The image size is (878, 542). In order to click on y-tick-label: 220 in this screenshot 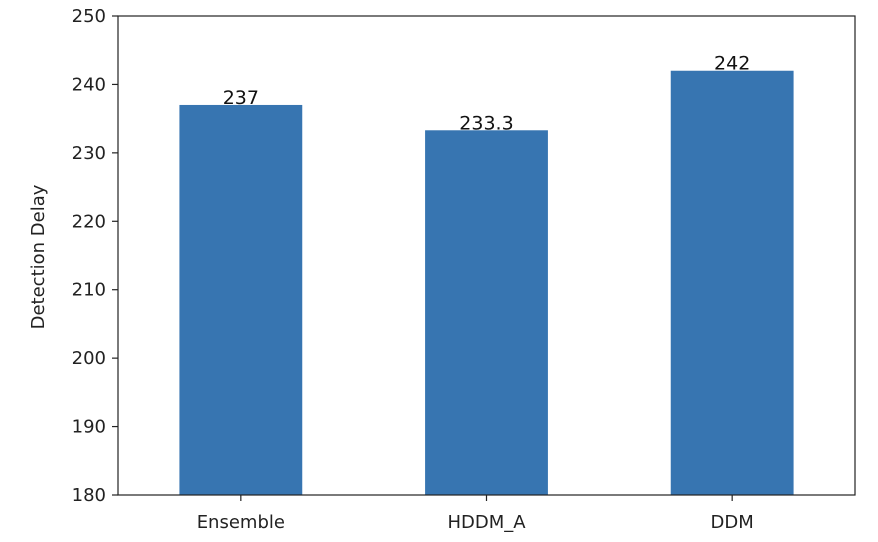, I will do `click(89, 221)`.